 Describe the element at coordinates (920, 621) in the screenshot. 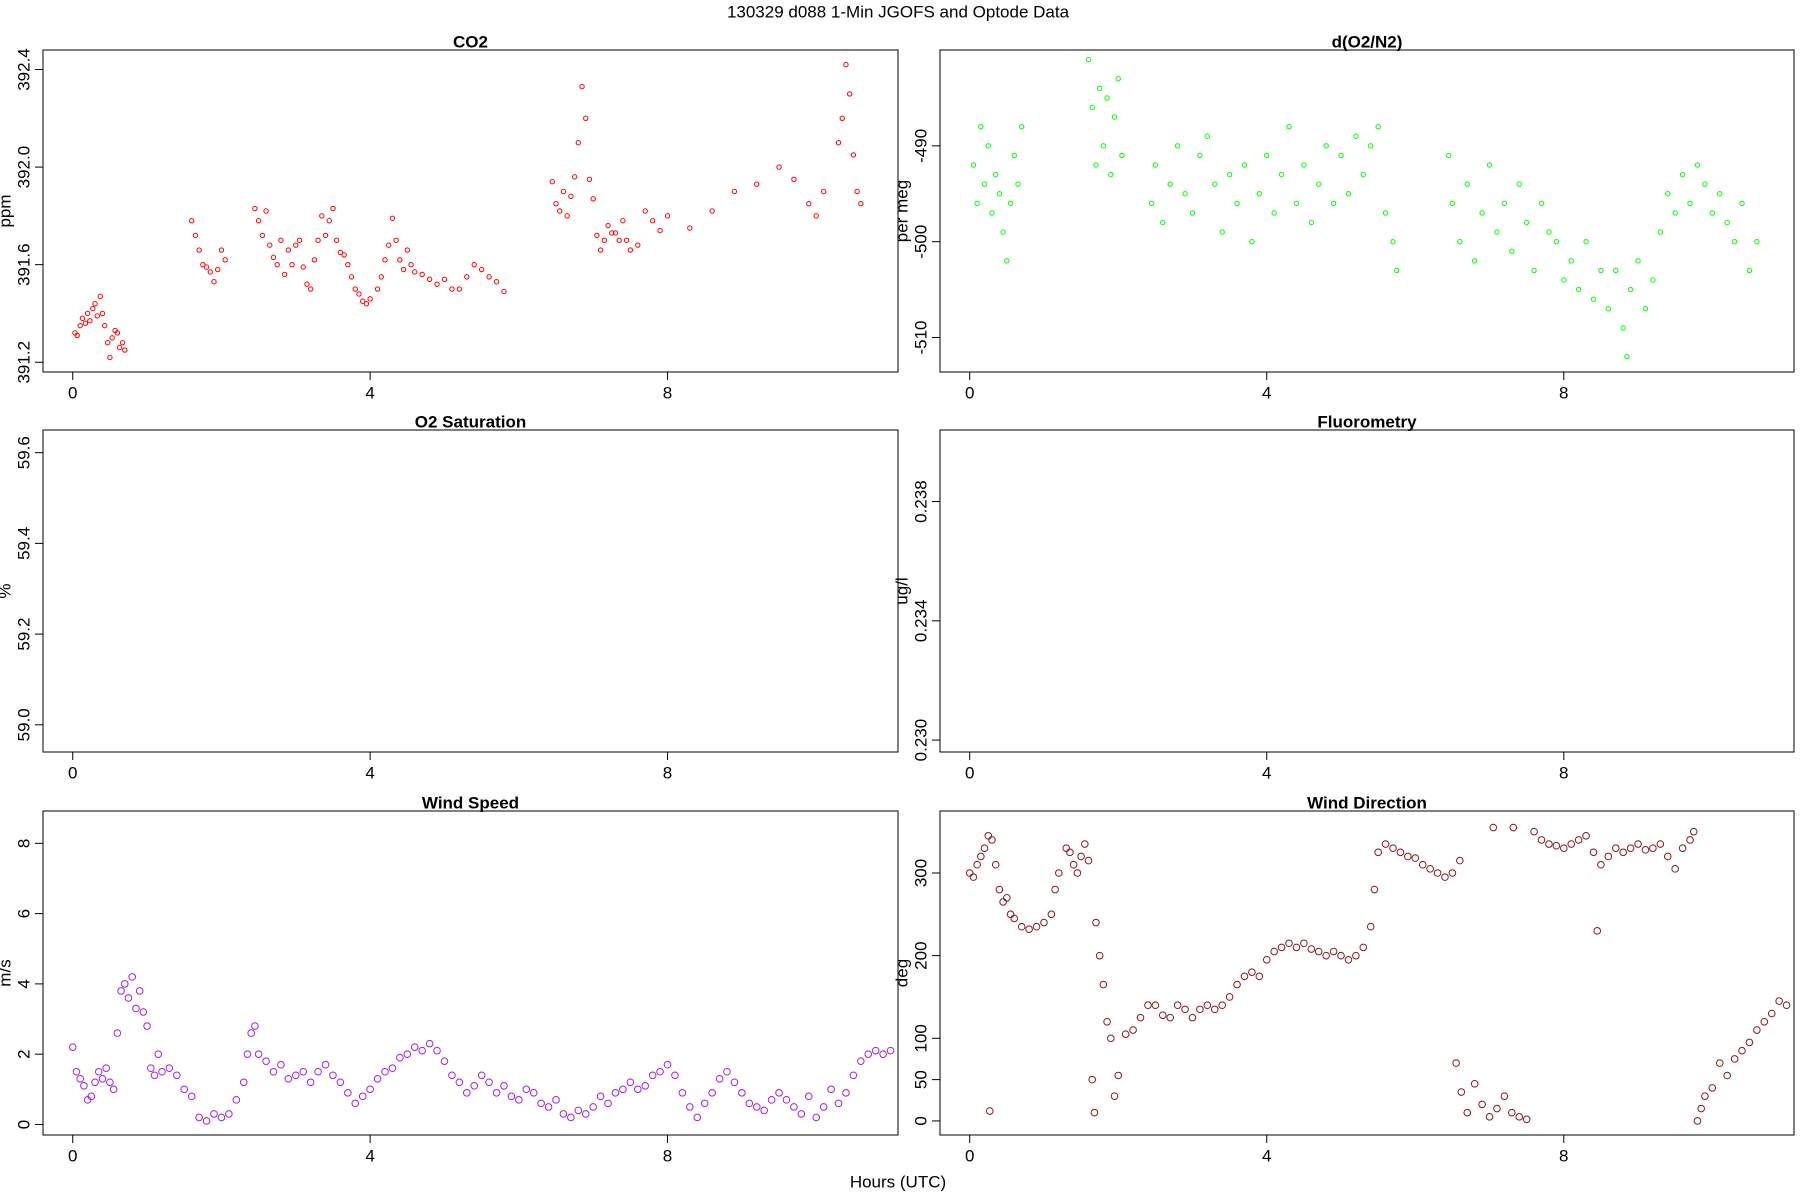

I see `y-tick-label: 0.234` at that location.